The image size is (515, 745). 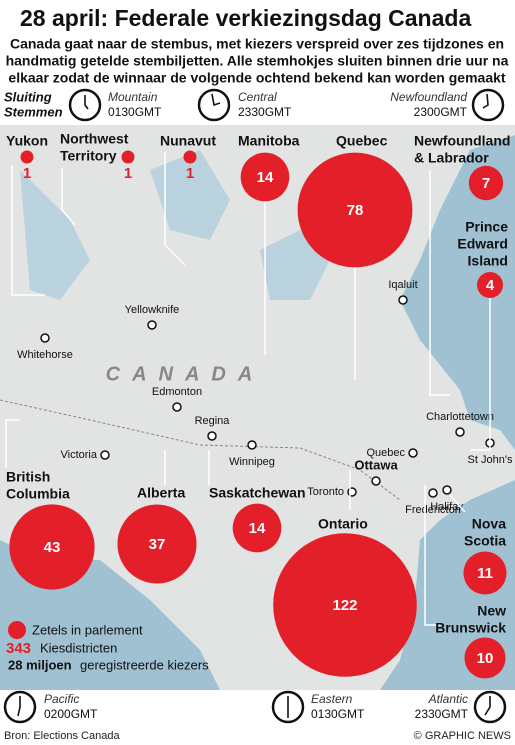 I want to click on zone-name: Atlantic, so click(x=448, y=699).